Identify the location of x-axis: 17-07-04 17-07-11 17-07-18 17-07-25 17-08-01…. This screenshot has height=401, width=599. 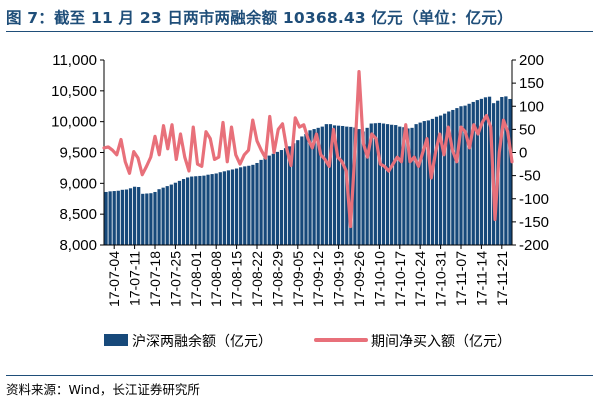
(308, 275).